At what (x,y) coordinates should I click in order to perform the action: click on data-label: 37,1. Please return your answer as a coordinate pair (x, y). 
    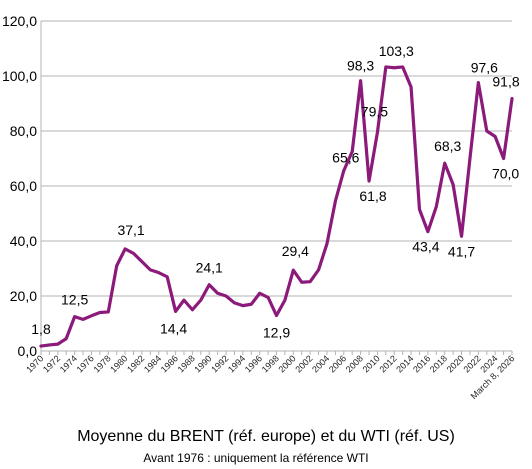
    Looking at the image, I should click on (130, 230).